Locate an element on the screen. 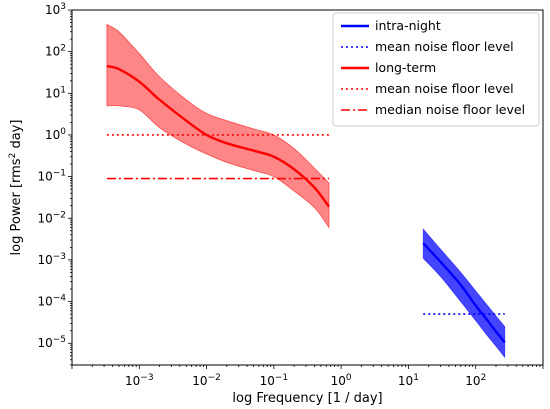 This screenshot has width=550, height=409. y-axis-label-superscript: 2 is located at coordinates (13, 156).